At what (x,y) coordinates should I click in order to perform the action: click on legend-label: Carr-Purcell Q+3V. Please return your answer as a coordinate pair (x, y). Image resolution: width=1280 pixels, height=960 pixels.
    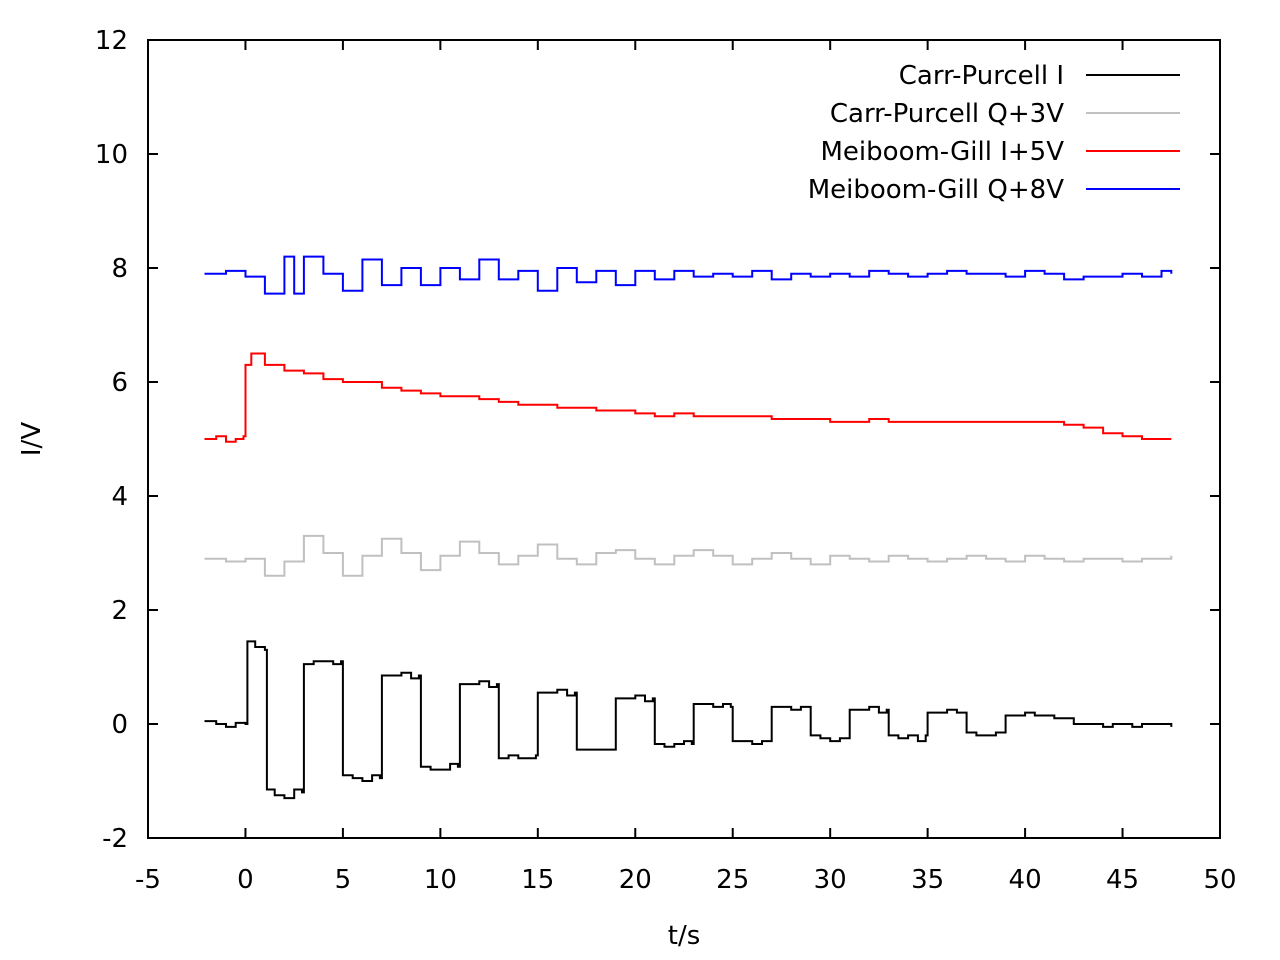
    Looking at the image, I should click on (947, 114).